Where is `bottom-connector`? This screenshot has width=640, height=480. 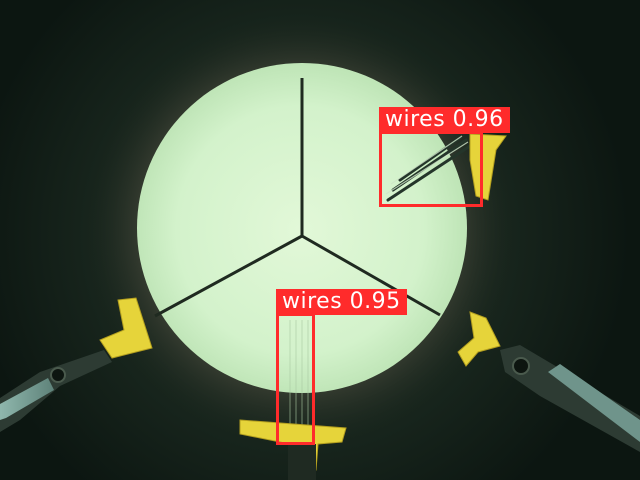
bottom-connector is located at coordinates (302, 462).